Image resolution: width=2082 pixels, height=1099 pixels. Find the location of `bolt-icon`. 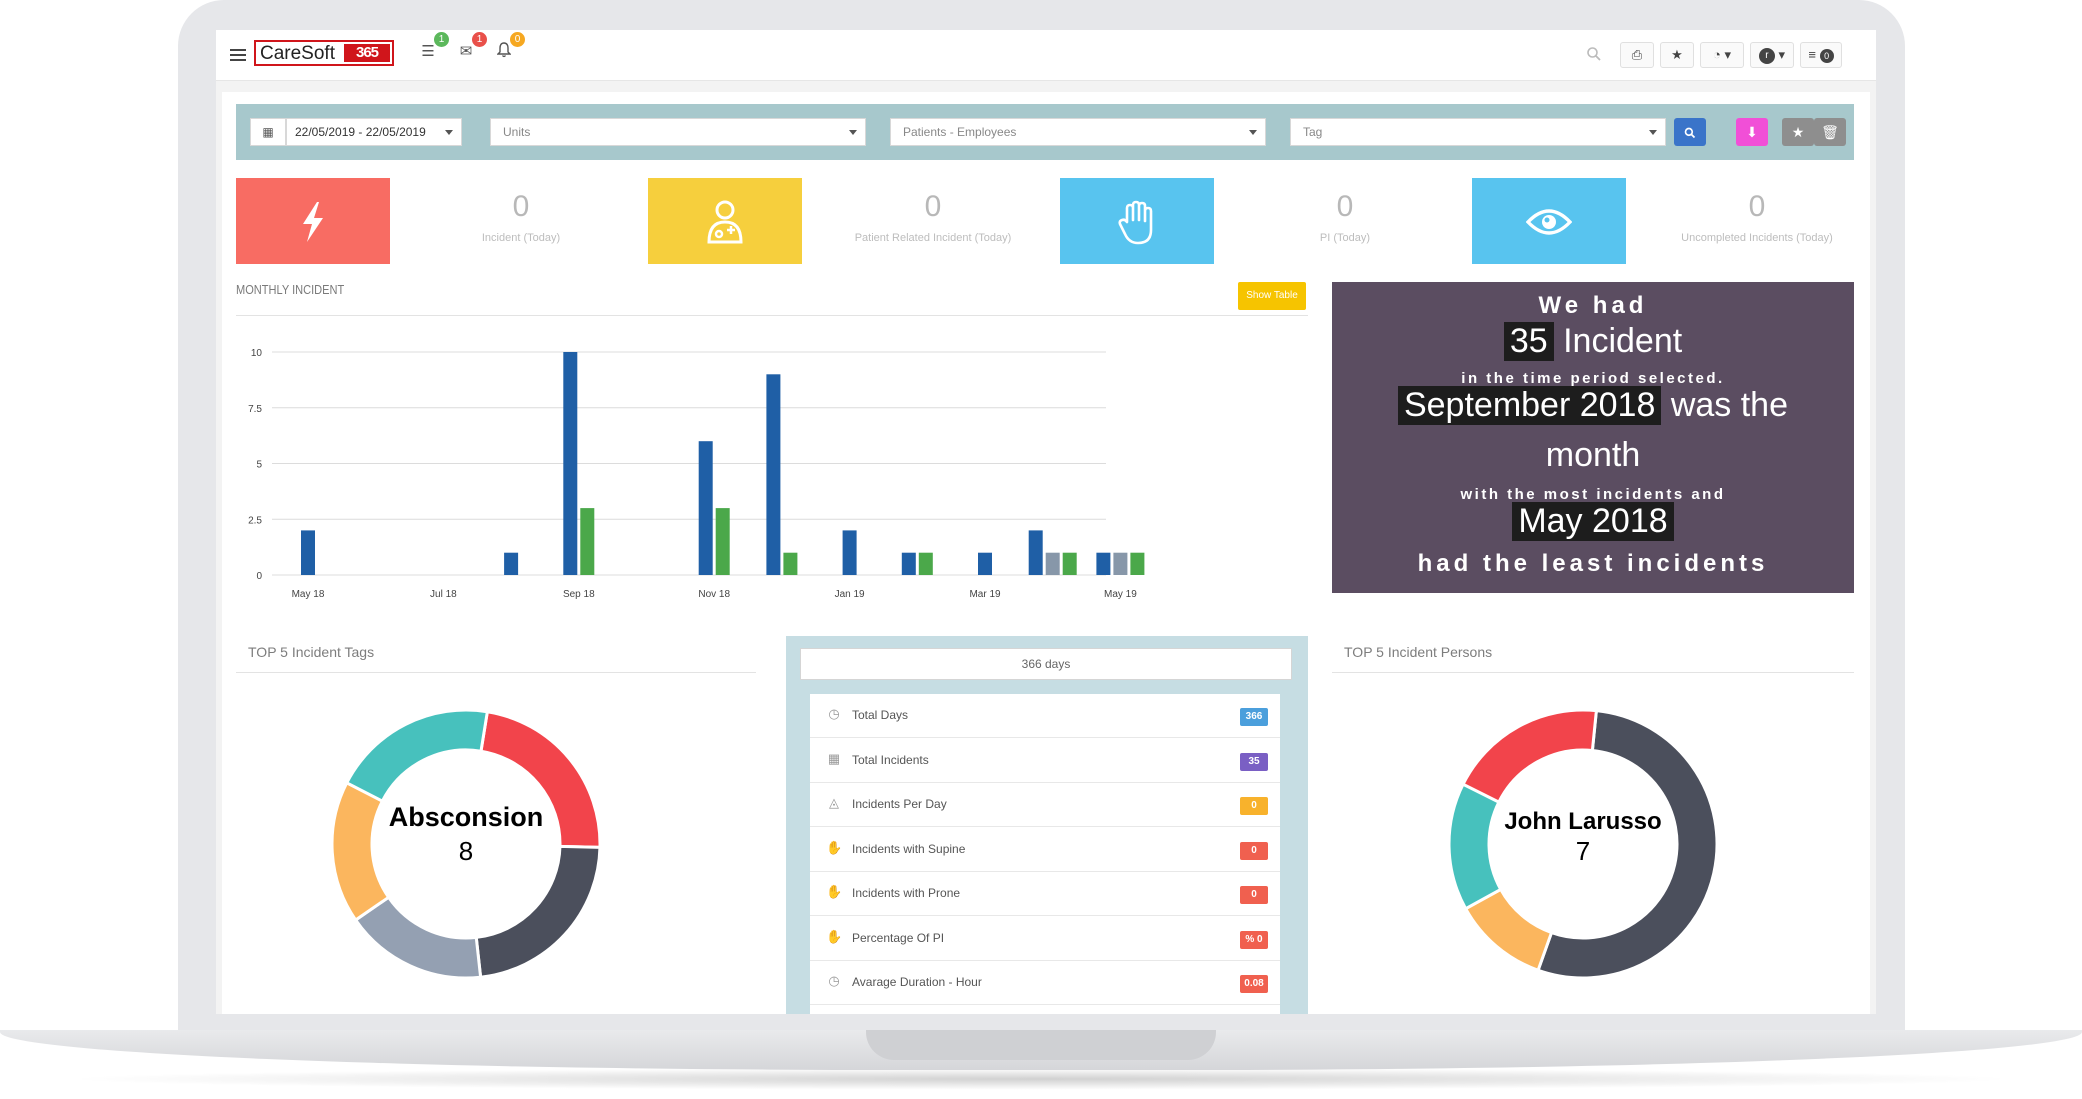

bolt-icon is located at coordinates (313, 222).